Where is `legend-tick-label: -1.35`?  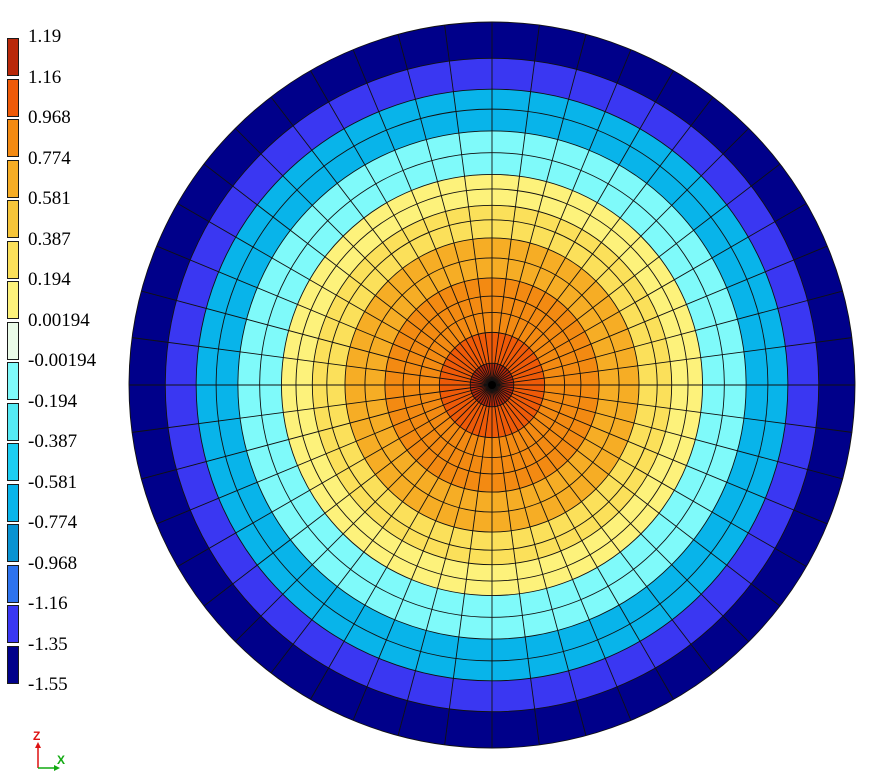 legend-tick-label: -1.35 is located at coordinates (48, 644).